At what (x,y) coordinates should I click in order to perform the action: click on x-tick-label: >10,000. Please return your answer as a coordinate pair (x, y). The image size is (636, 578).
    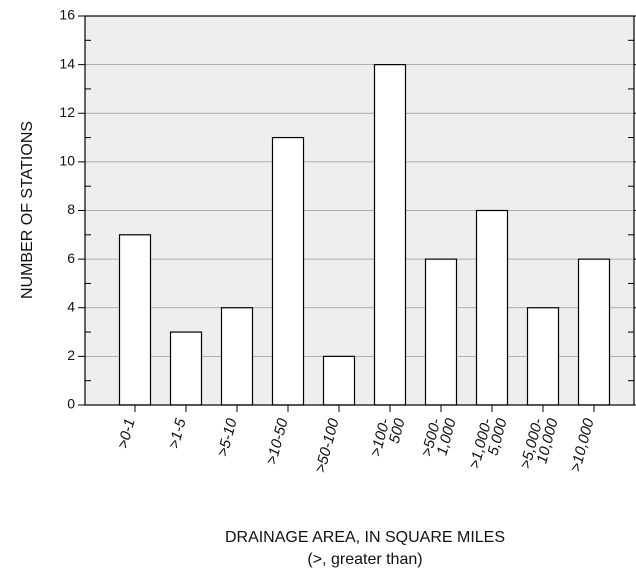
    Looking at the image, I should click on (582, 445).